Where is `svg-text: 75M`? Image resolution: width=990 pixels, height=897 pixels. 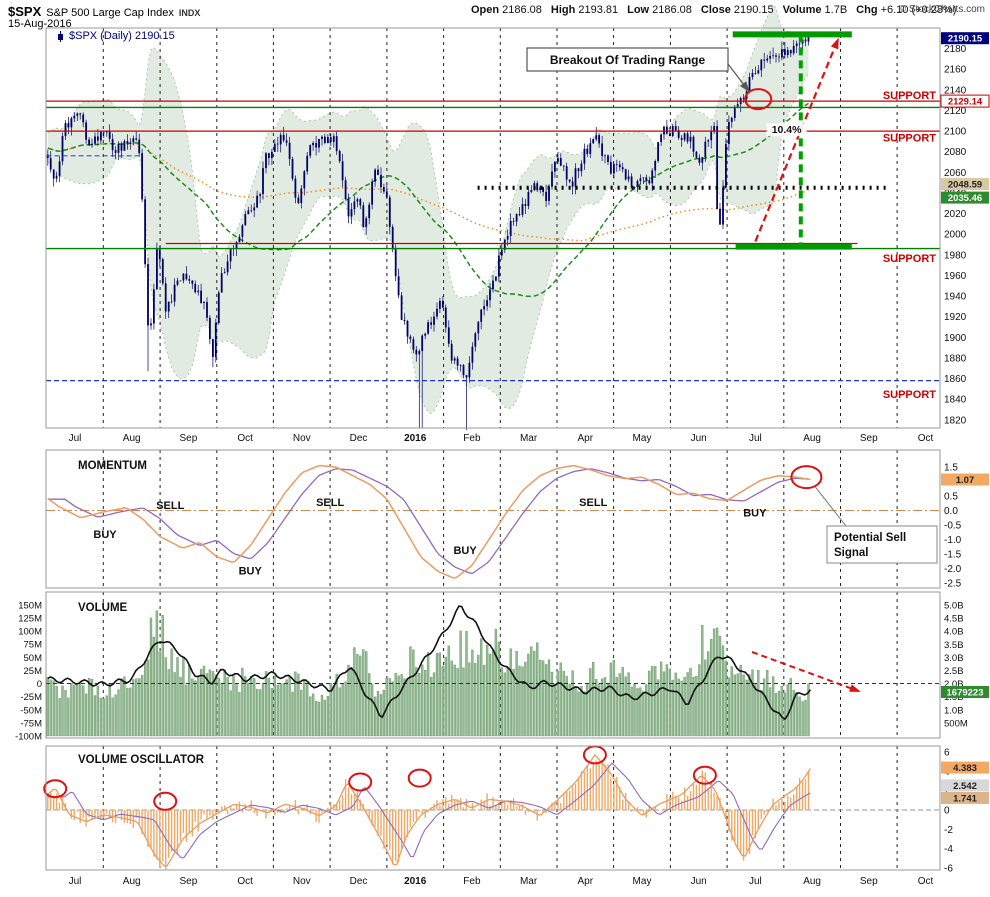
svg-text: 75M is located at coordinates (33, 645).